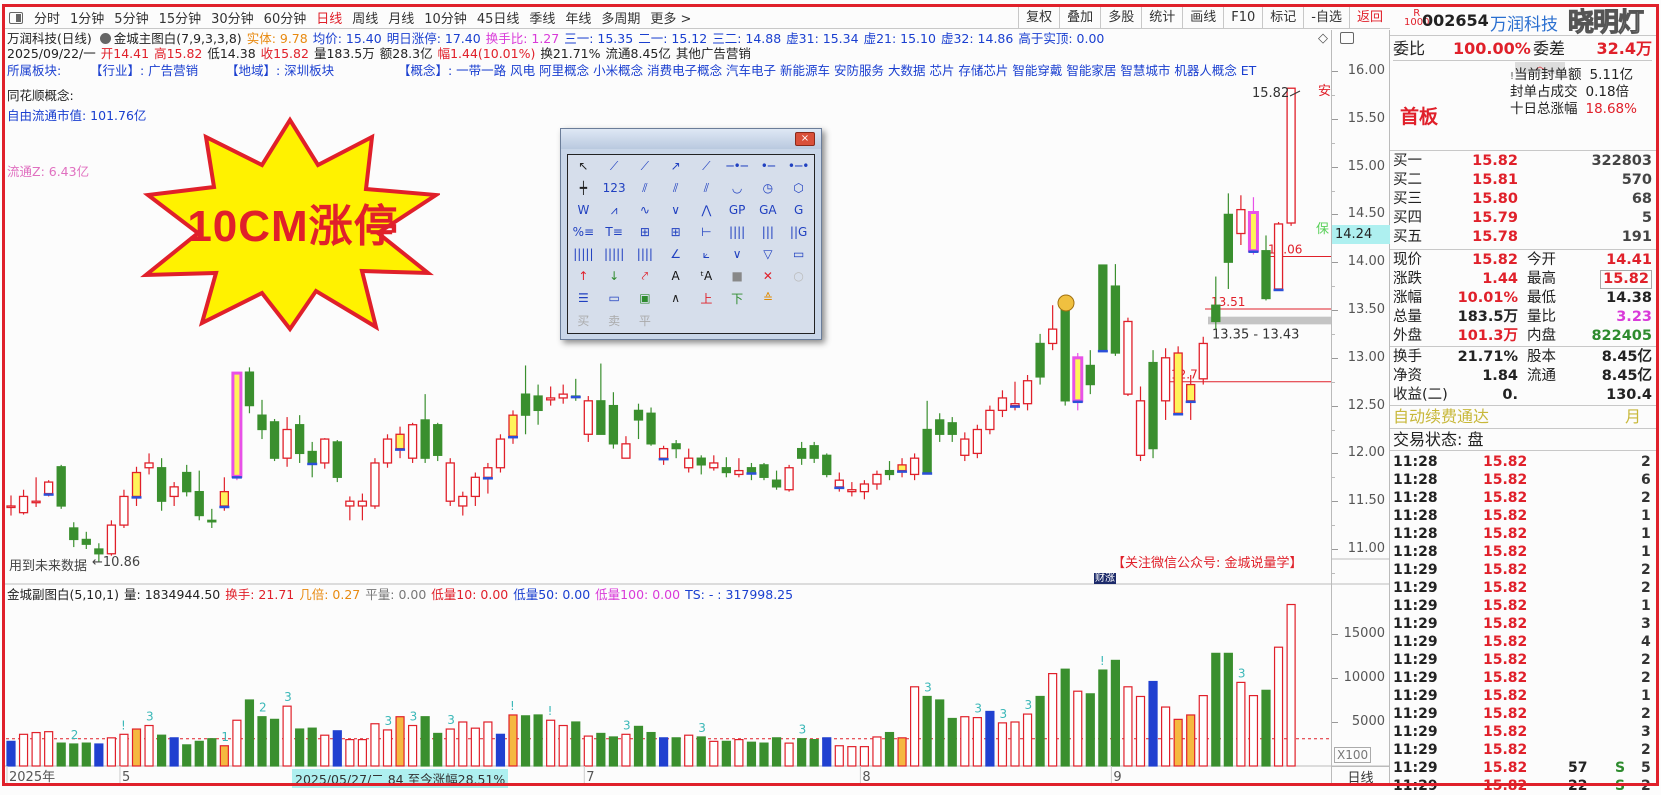 The image size is (1661, 795). Describe the element at coordinates (706, 298) in the screenshot. I see `up-mark-icon: 上` at that location.